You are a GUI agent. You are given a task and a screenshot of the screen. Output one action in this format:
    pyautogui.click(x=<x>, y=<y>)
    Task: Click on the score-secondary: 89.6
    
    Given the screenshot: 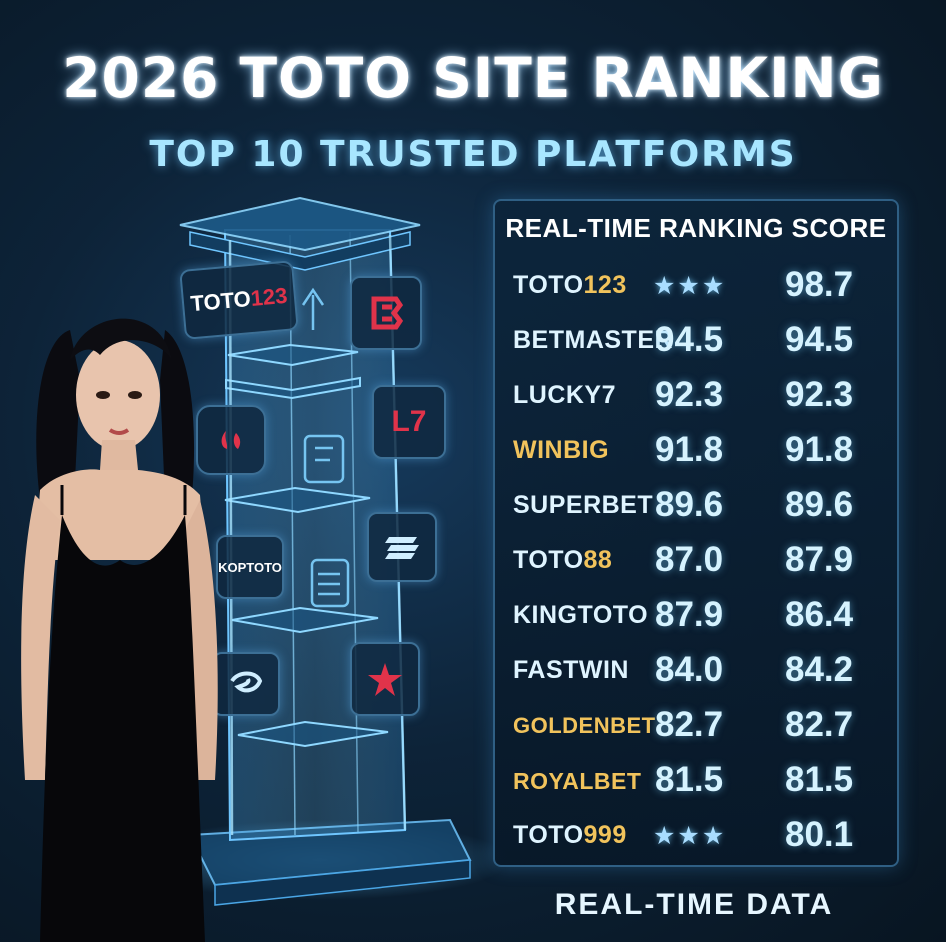 What is the action you would take?
    pyautogui.click(x=819, y=504)
    